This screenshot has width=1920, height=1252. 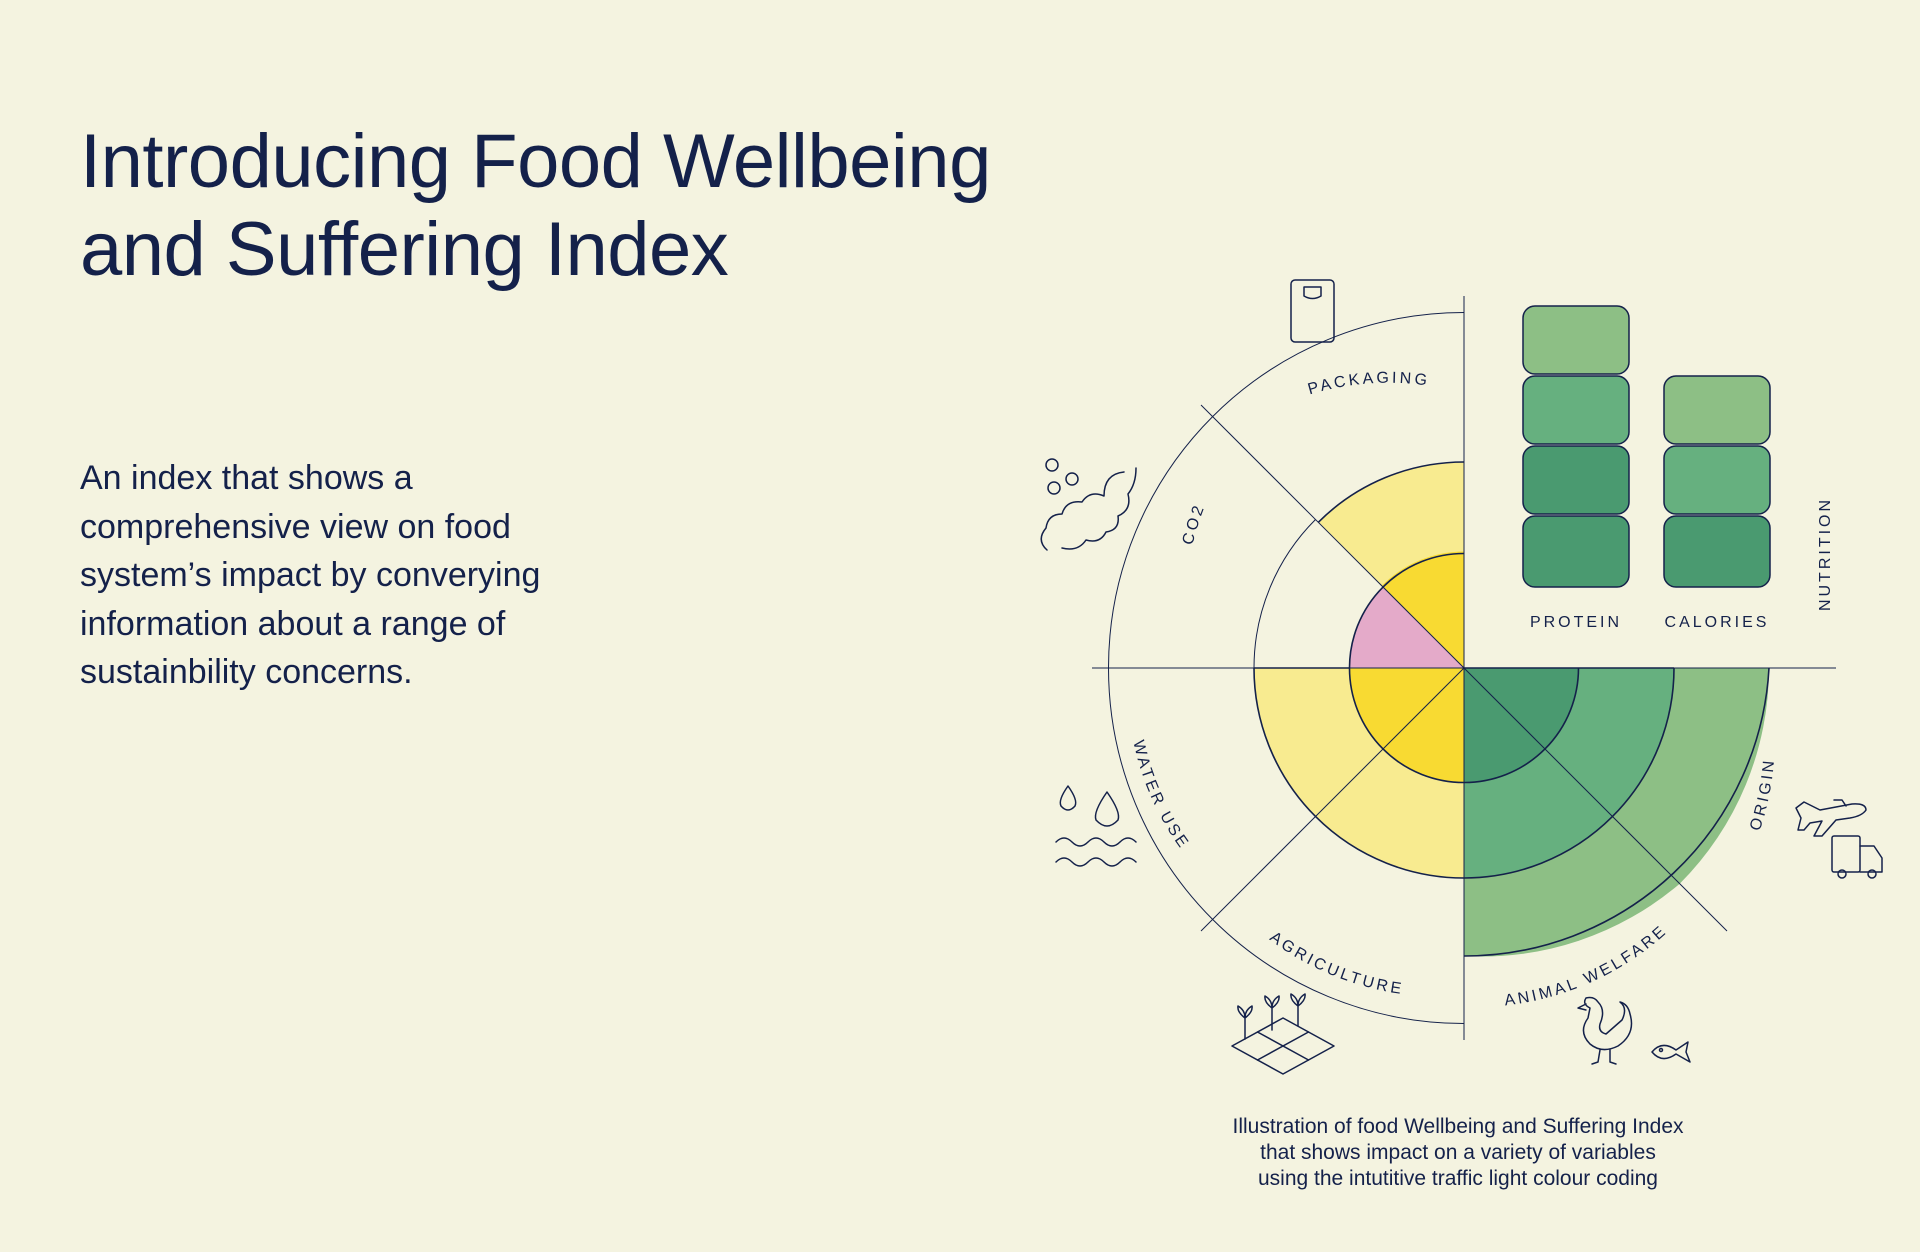 I want to click on protein-label: PROTEIN, so click(x=1576, y=622).